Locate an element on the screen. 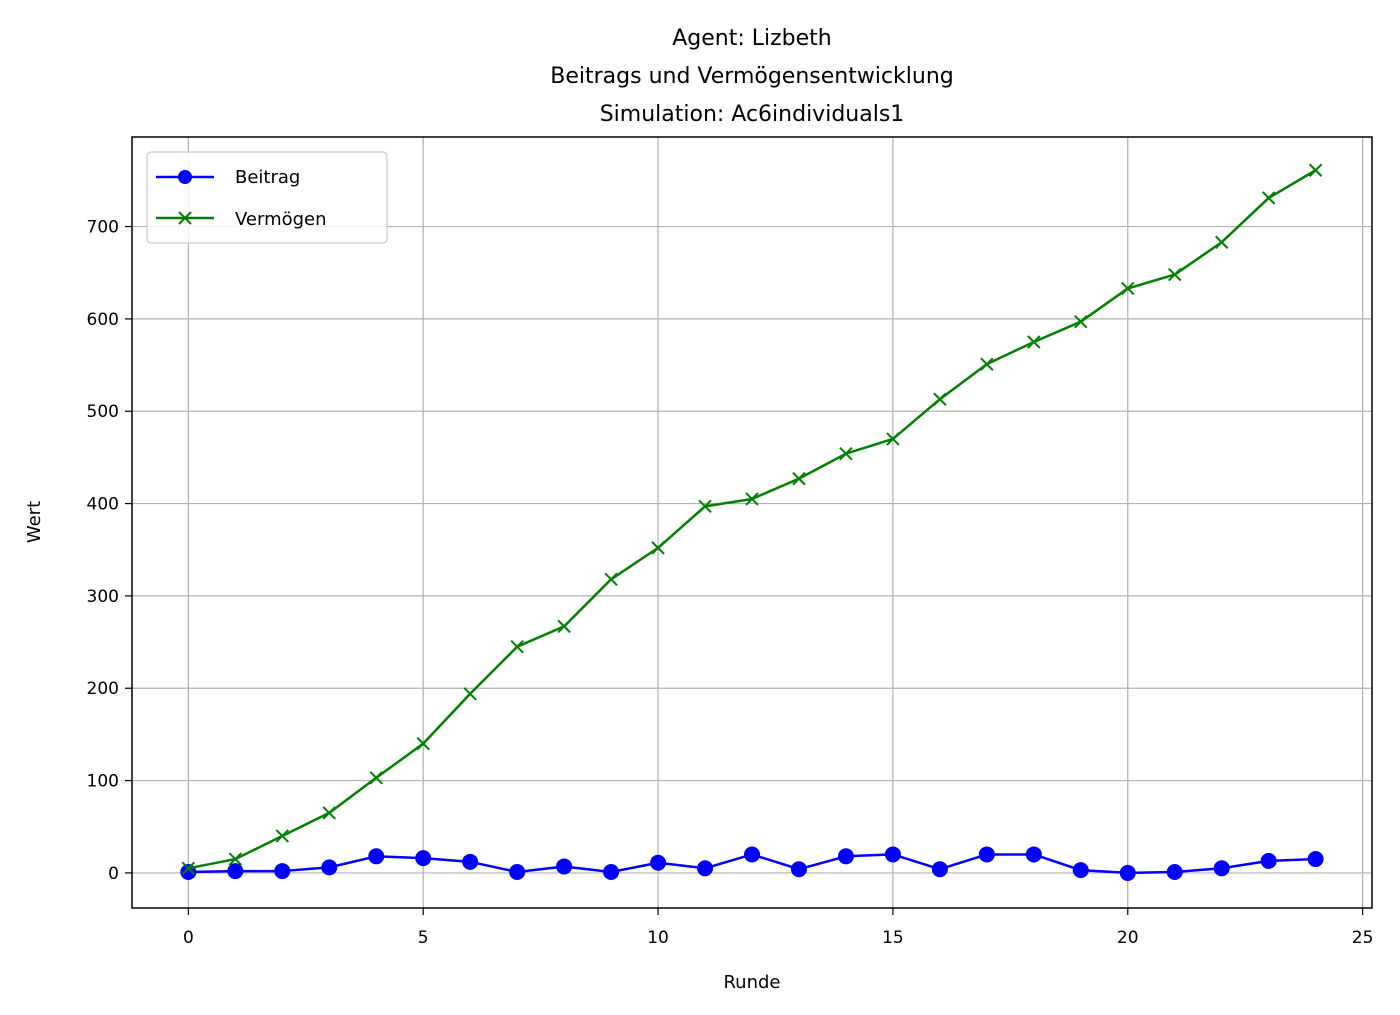 Image resolution: width=1400 pixels, height=1015 pixels. y-tick-label: 100 is located at coordinates (103, 782).